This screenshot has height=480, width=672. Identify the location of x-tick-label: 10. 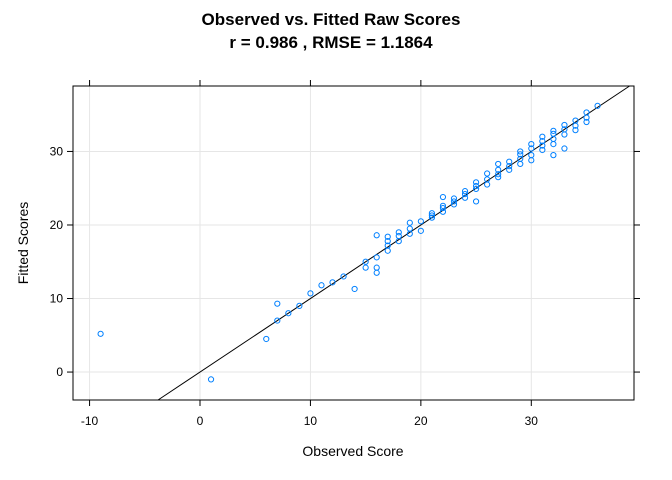
(311, 421).